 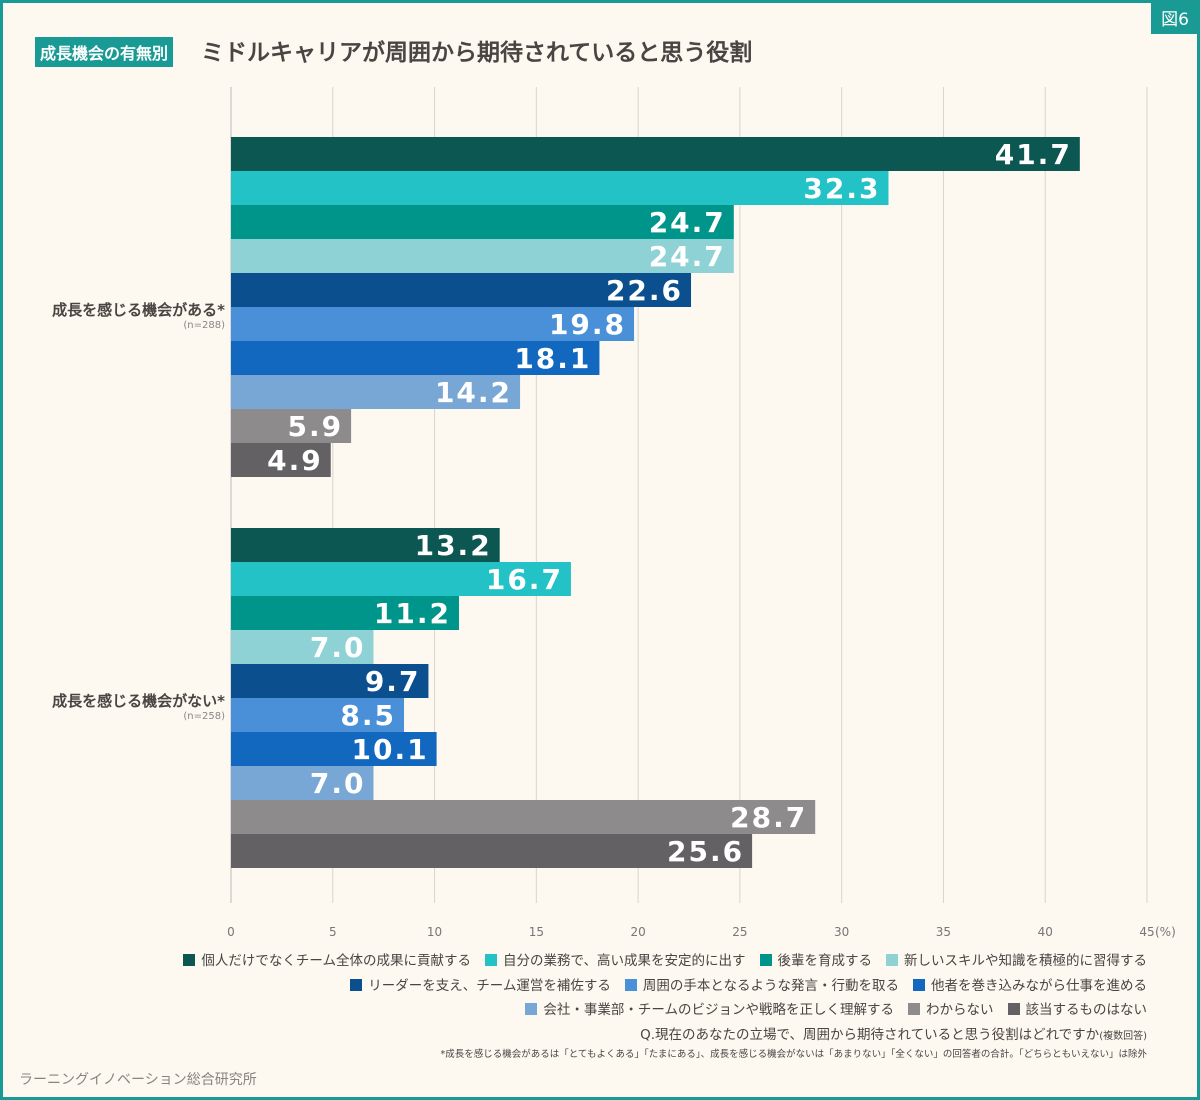 What do you see at coordinates (841, 188) in the screenshot?
I see `bar-value-label: 32.3` at bounding box center [841, 188].